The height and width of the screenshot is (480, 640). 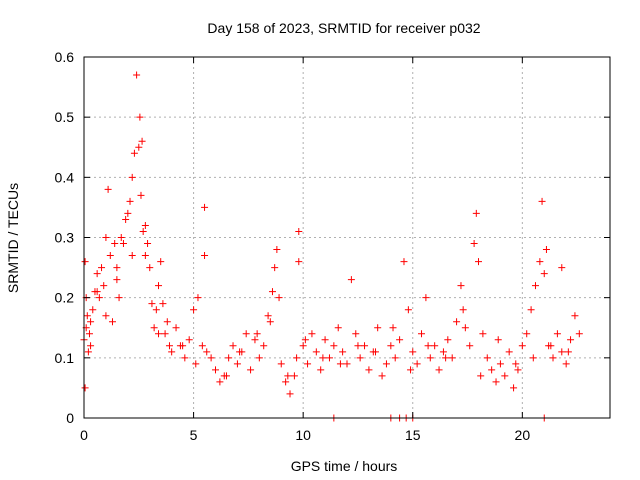 What do you see at coordinates (84, 435) in the screenshot?
I see `x-tick-label: 0` at bounding box center [84, 435].